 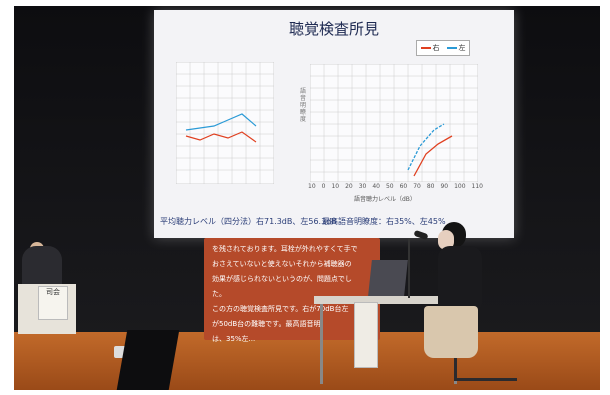 What do you see at coordinates (266, 324) in the screenshot?
I see `caption-line: が50dB台の難聴です。最高語音明` at bounding box center [266, 324].